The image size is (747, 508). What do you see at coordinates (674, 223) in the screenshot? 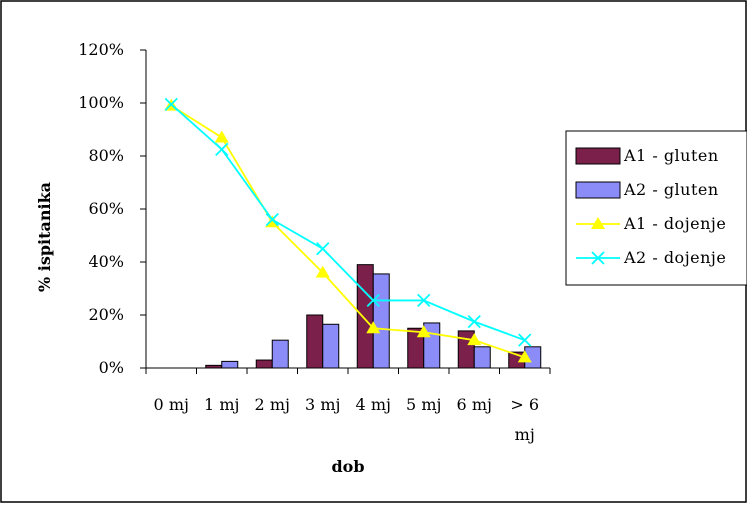
I see `legend-label: A1 - dojenje` at bounding box center [674, 223].